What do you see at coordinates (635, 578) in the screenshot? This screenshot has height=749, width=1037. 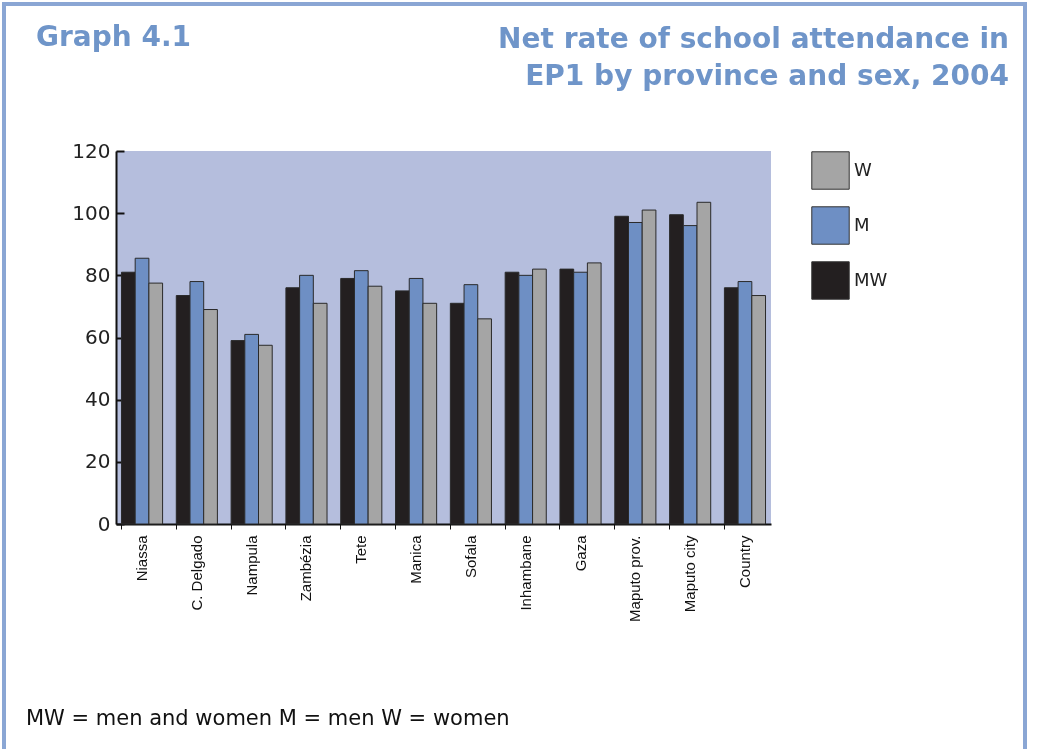 I see `x-tick-label: Maputo prov.` at bounding box center [635, 578].